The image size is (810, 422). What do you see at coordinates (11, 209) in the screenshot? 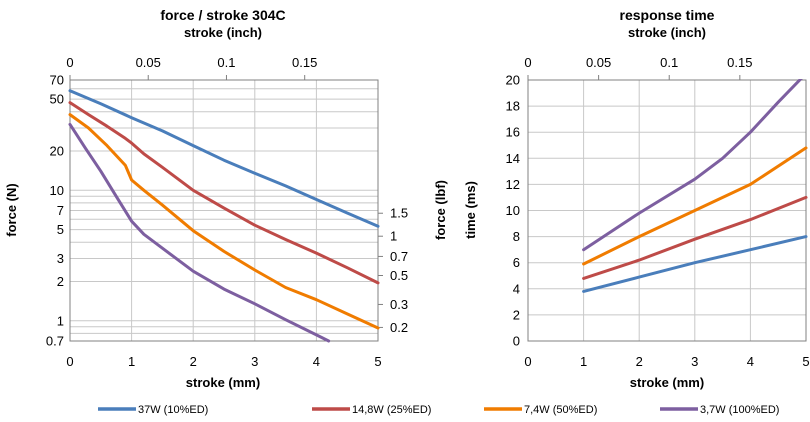
I see `force-chart-y-axis-title: force (N)` at bounding box center [11, 209].